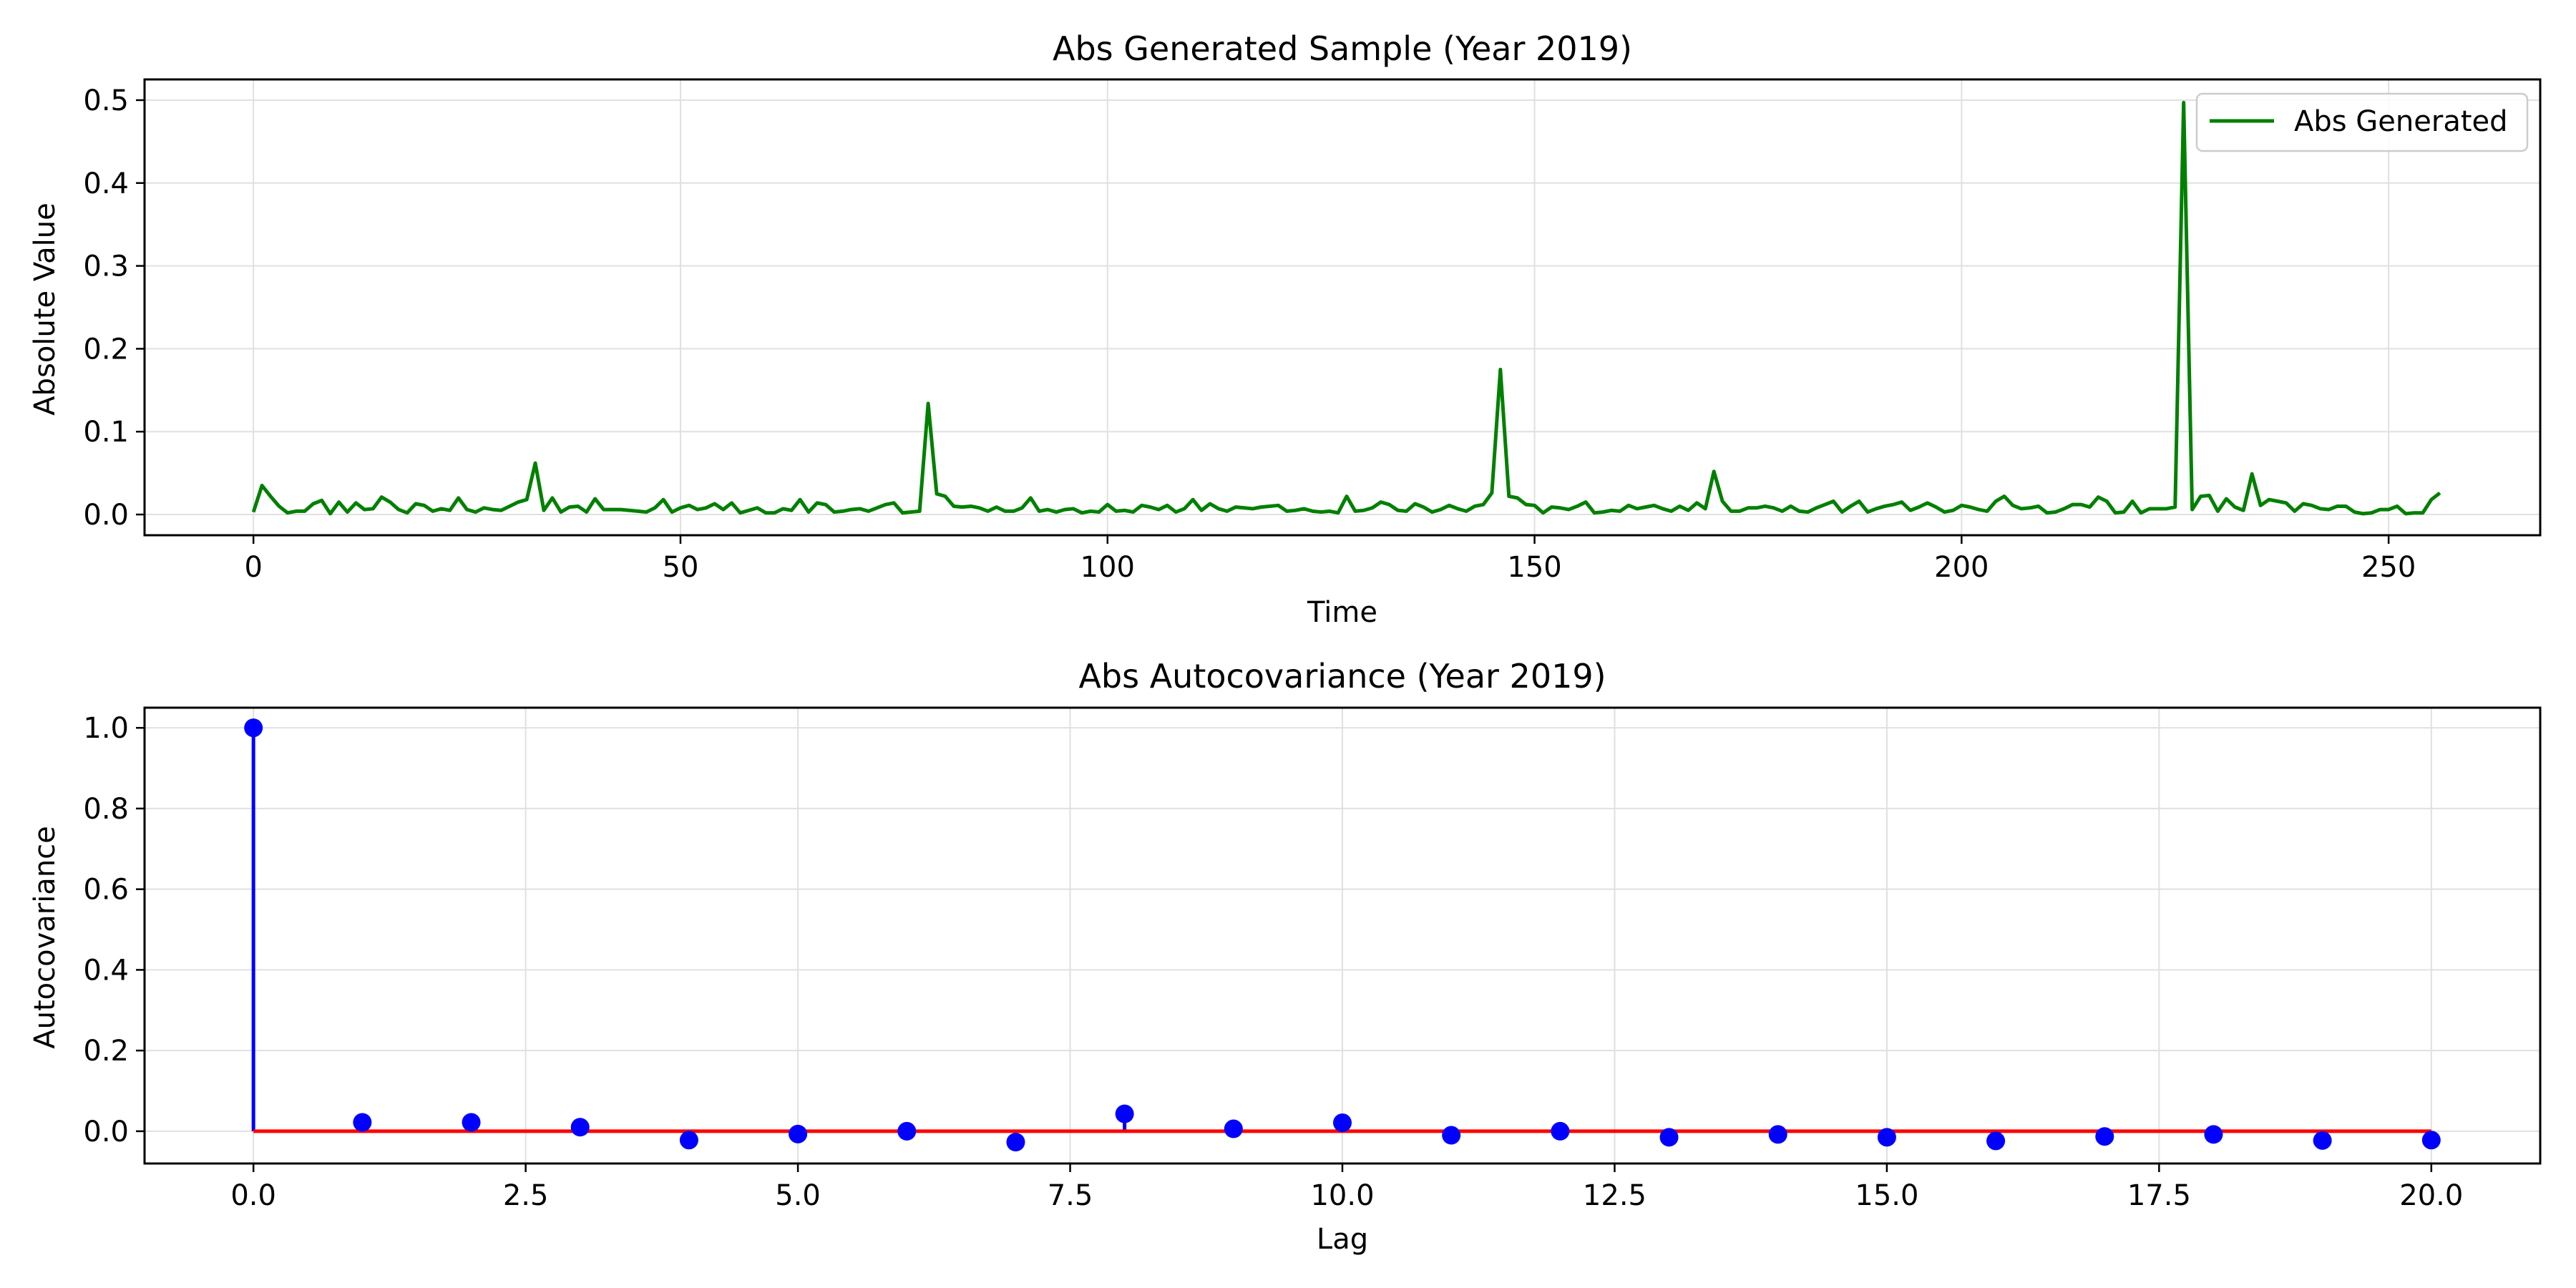 This screenshot has width=2576, height=1288. Describe the element at coordinates (1342, 676) in the screenshot. I see `chart-title: Abs Autocovariance (Year 2019)` at that location.